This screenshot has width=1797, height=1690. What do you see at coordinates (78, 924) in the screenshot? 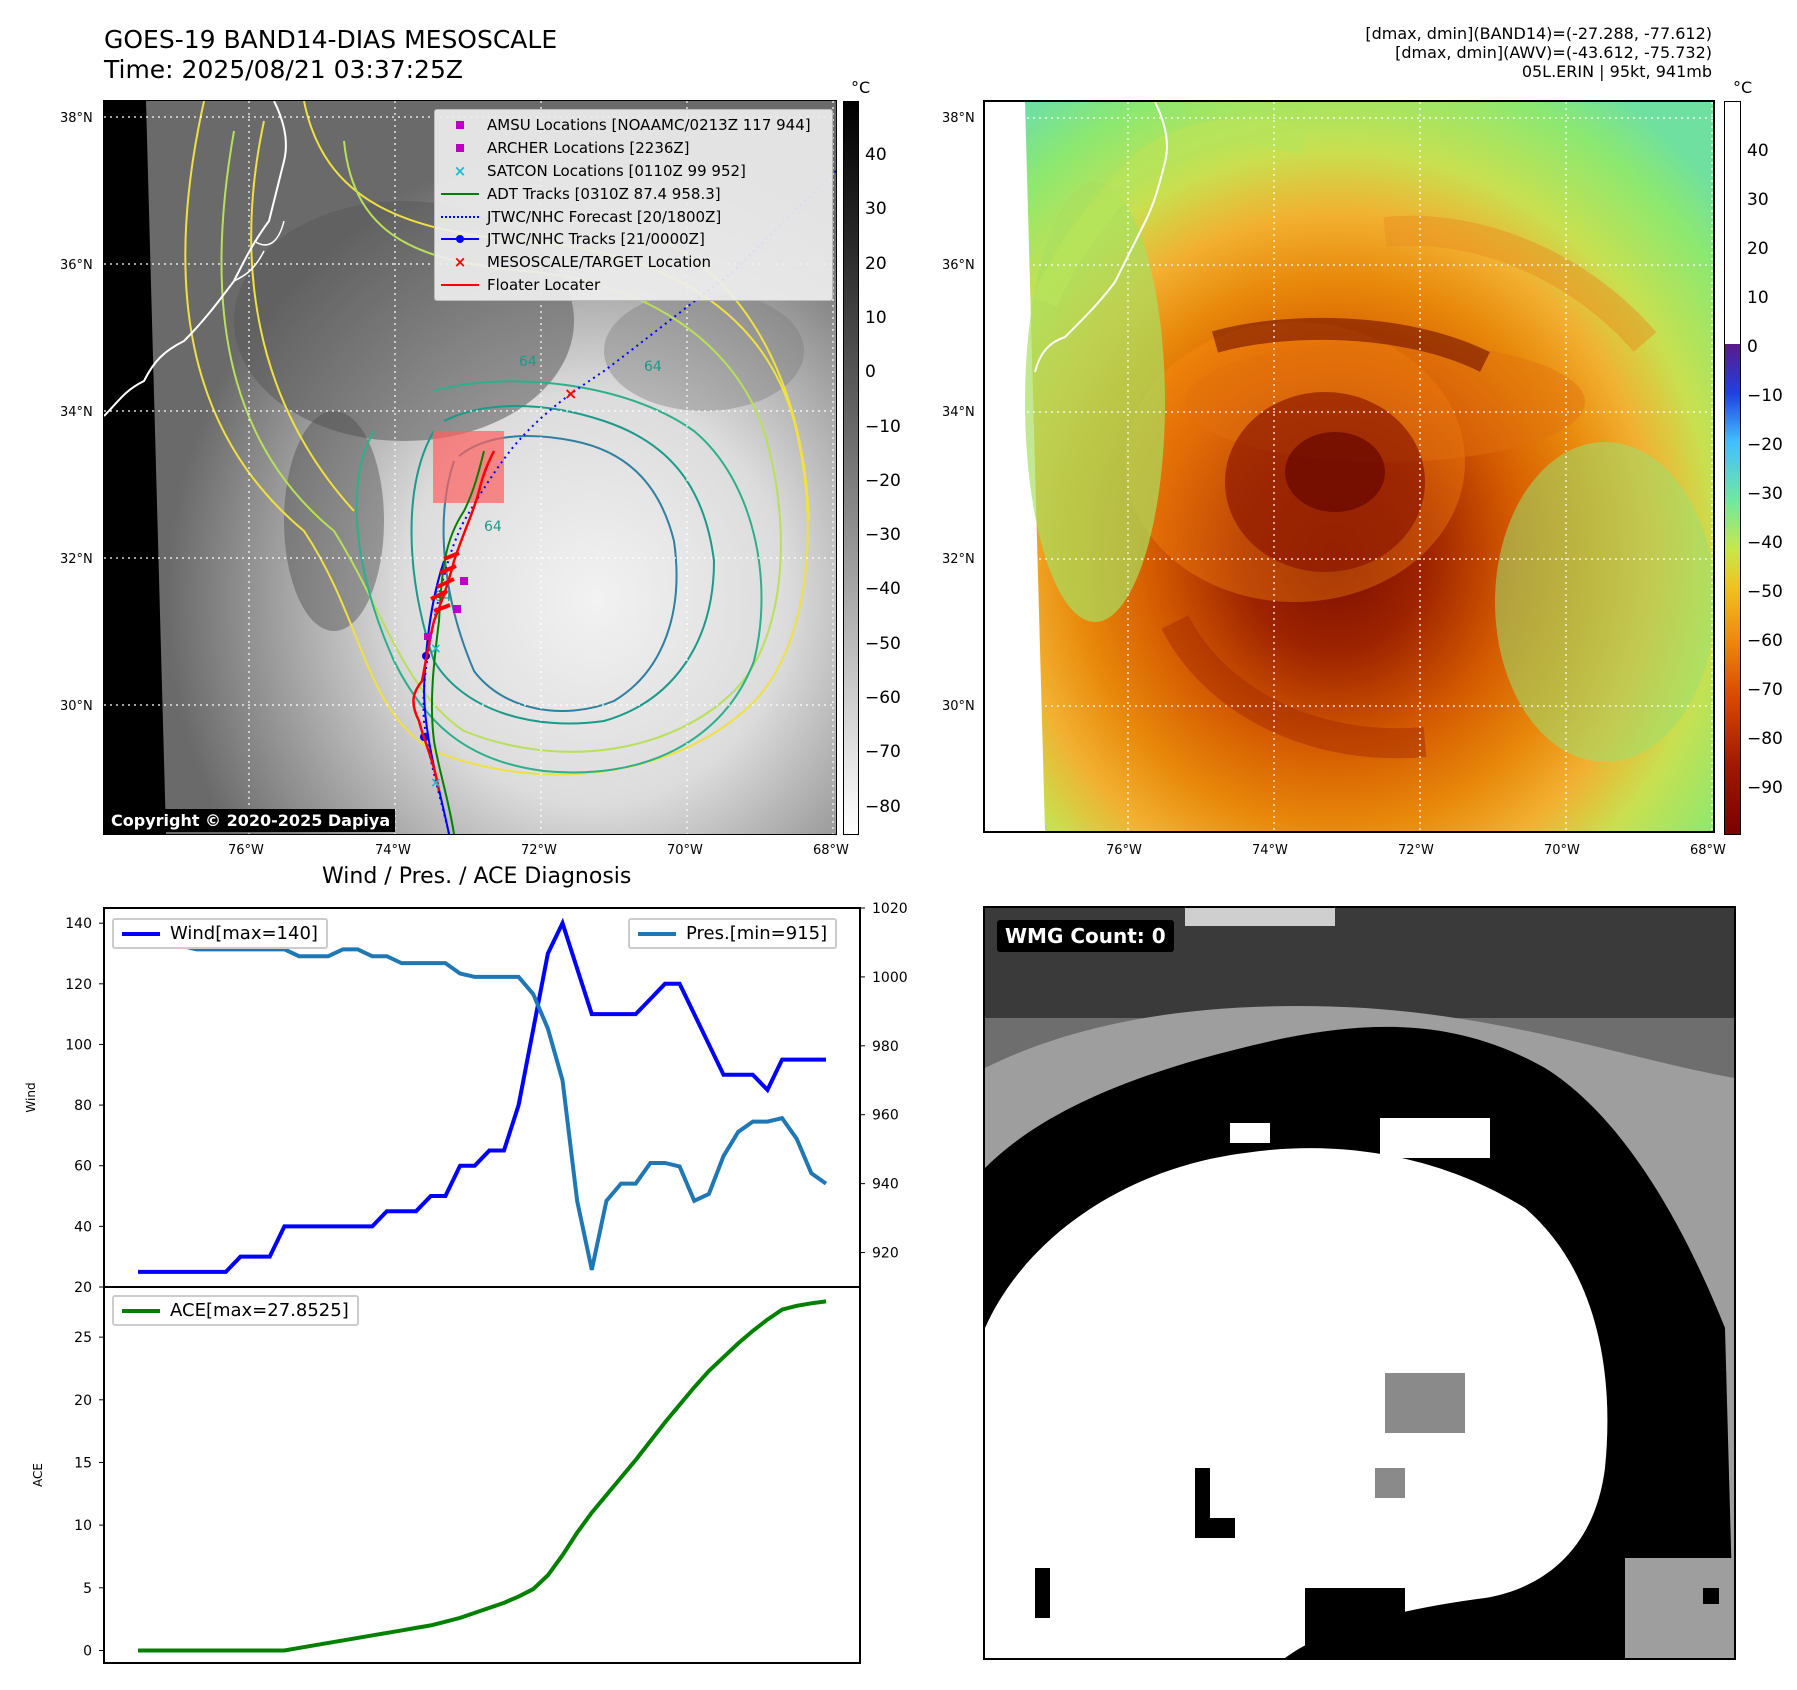
I see `wind-tick-label: 140` at bounding box center [78, 924].